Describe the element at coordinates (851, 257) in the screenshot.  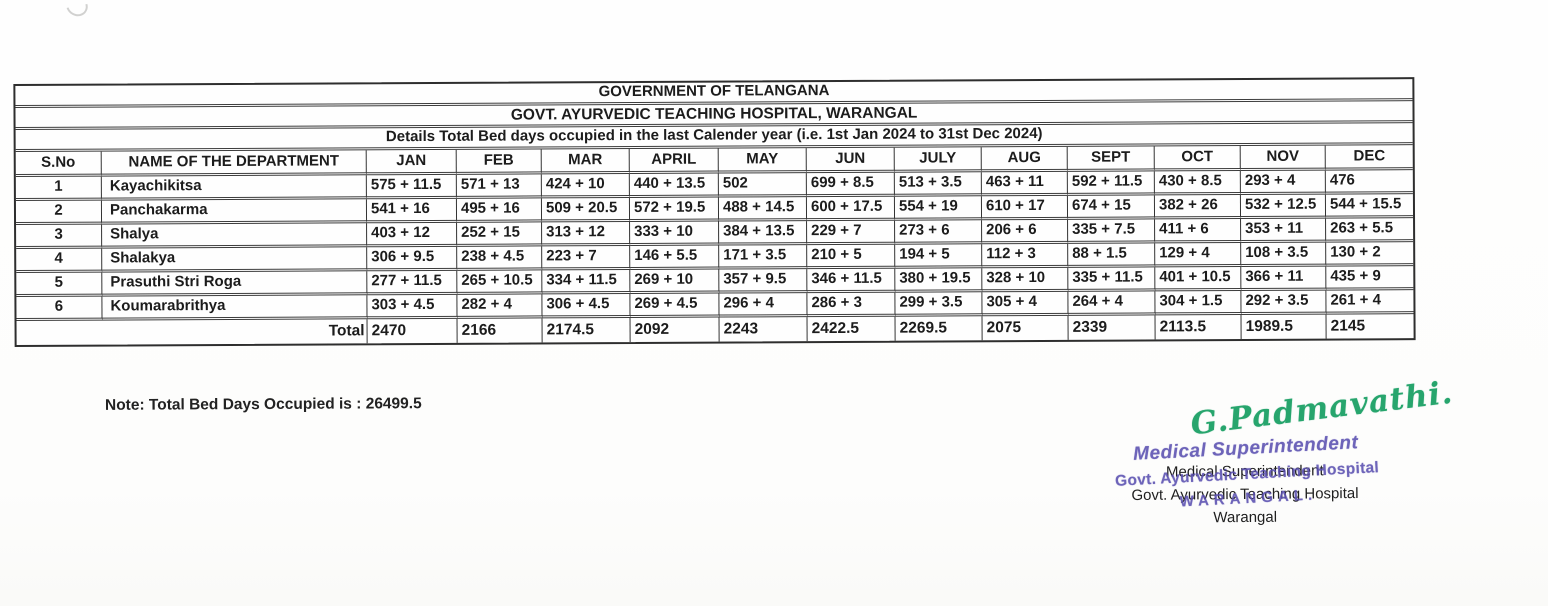
I see `cell: 210 + 5` at that location.